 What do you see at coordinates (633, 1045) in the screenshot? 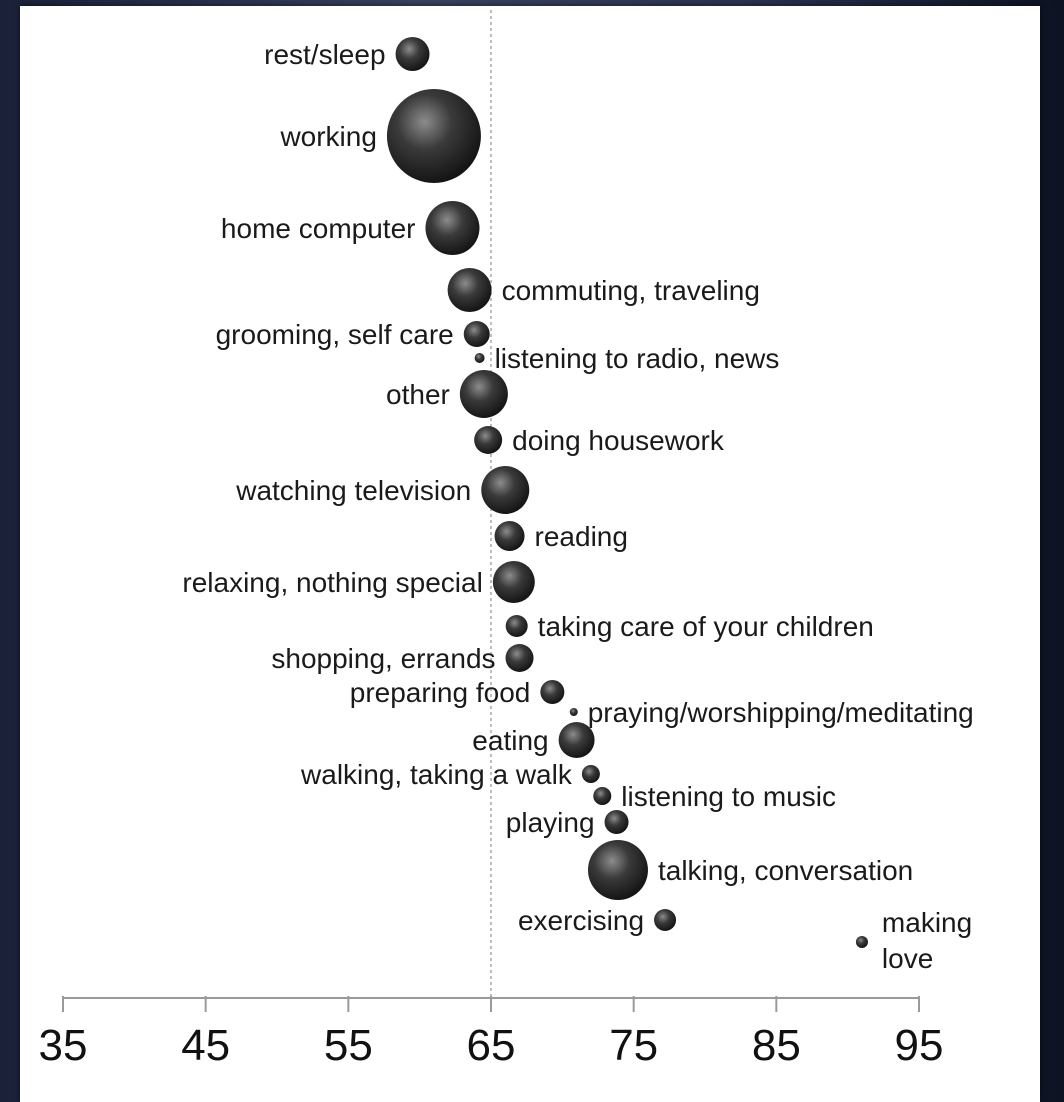
I see `x-tick-label: 75` at bounding box center [633, 1045].